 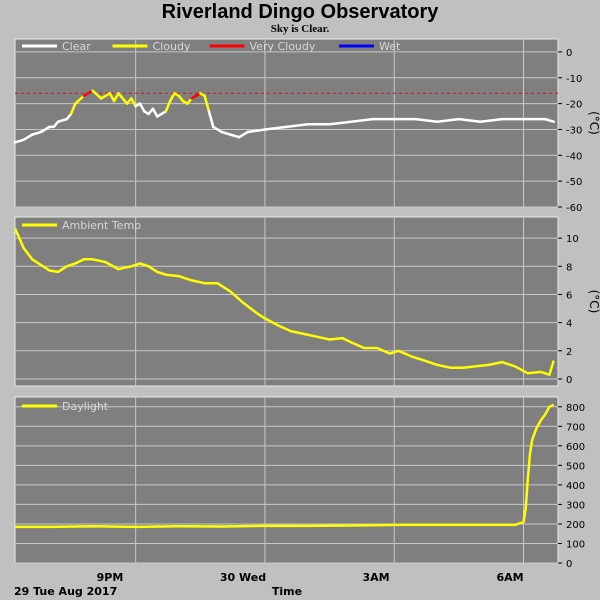 What do you see at coordinates (76, 46) in the screenshot?
I see `legend-label-clear: Clear` at bounding box center [76, 46].